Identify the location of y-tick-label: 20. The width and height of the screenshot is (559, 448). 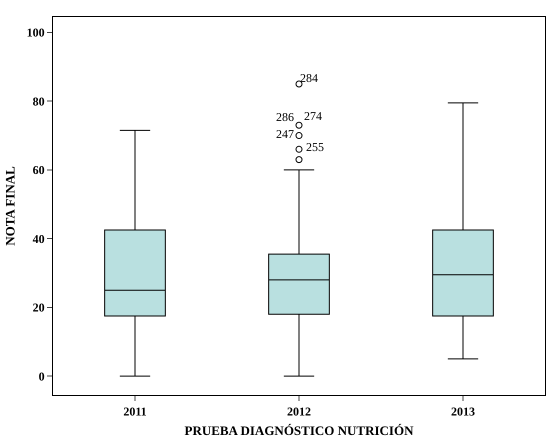
(38, 307).